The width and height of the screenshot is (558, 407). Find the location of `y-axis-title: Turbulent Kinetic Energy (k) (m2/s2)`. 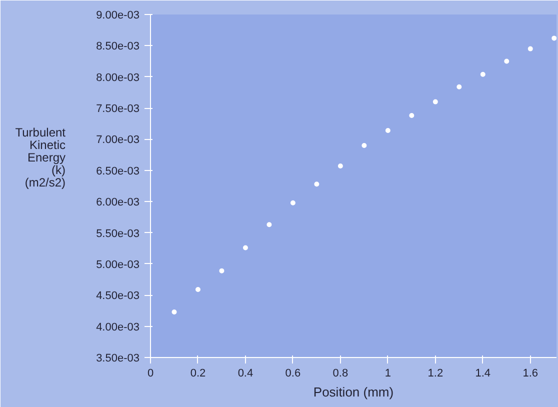

y-axis-title: Turbulent Kinetic Energy (k) (m2/s2) is located at coordinates (40, 157).